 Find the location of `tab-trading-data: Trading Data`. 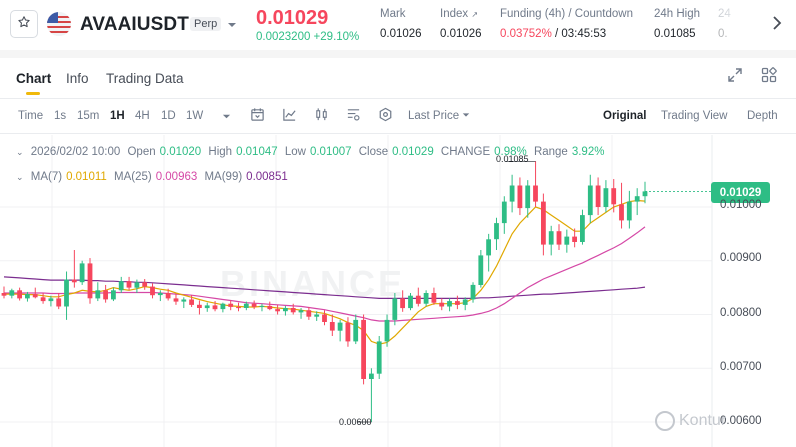

tab-trading-data: Trading Data is located at coordinates (145, 78).